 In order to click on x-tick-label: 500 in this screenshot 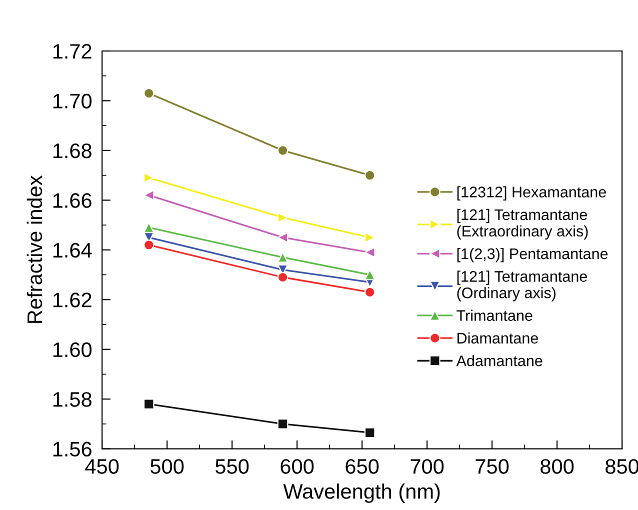, I will do `click(167, 466)`.